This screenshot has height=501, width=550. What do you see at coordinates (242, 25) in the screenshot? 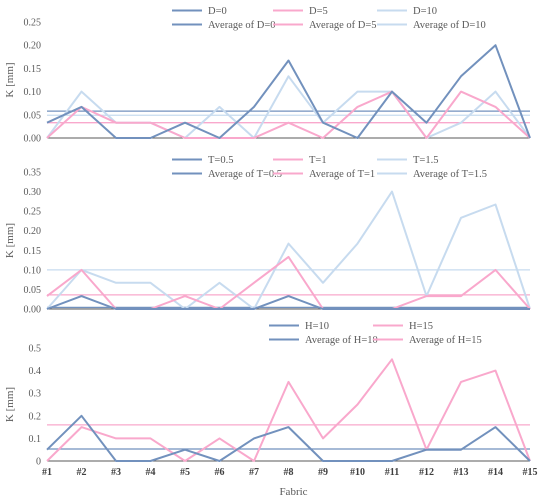
I see `legend-label: Average of D=0` at bounding box center [242, 25].